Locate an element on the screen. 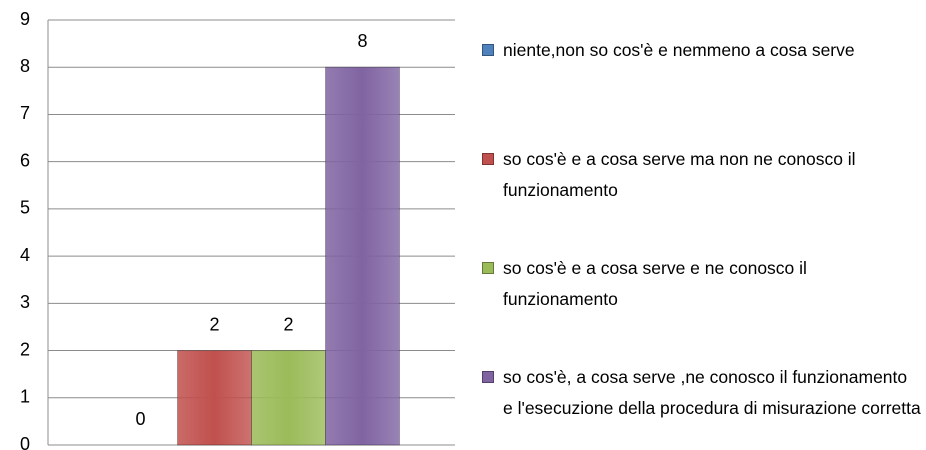 This screenshot has width=926, height=450. y-tick-label: 6 is located at coordinates (25, 160).